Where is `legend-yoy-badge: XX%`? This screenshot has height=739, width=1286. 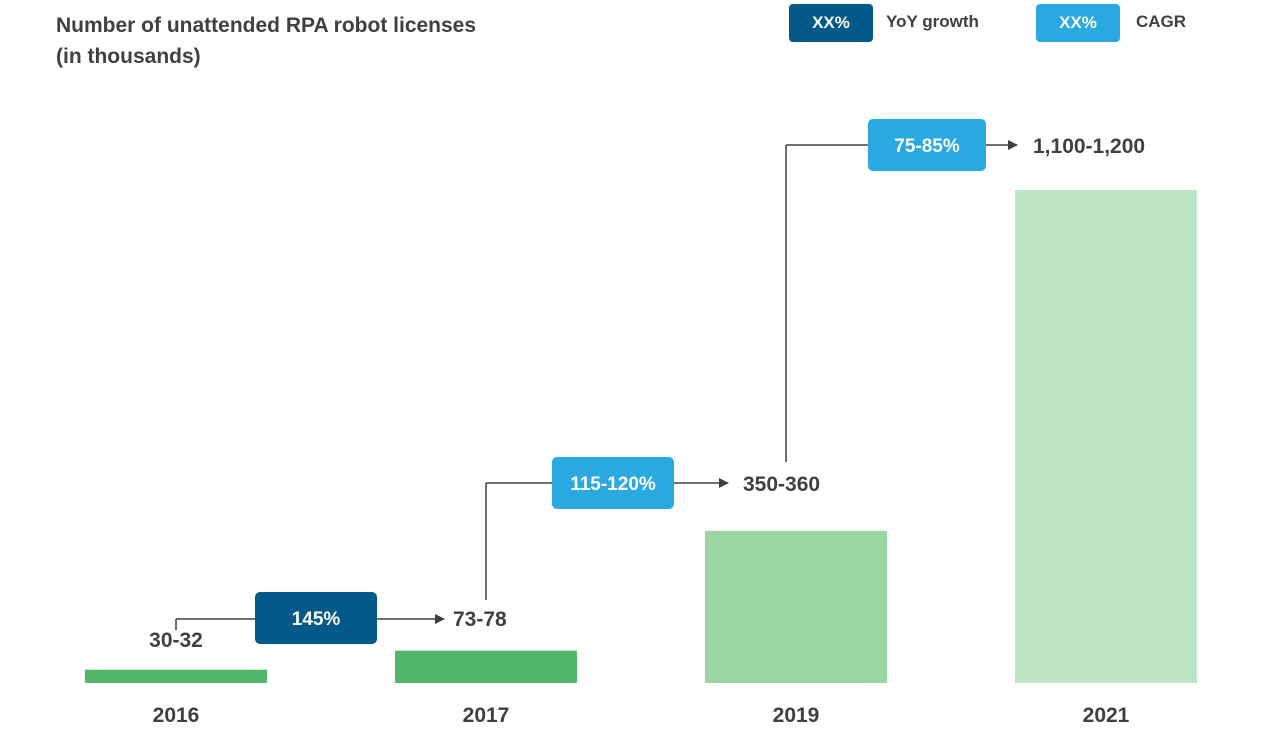 legend-yoy-badge: XX% is located at coordinates (831, 23).